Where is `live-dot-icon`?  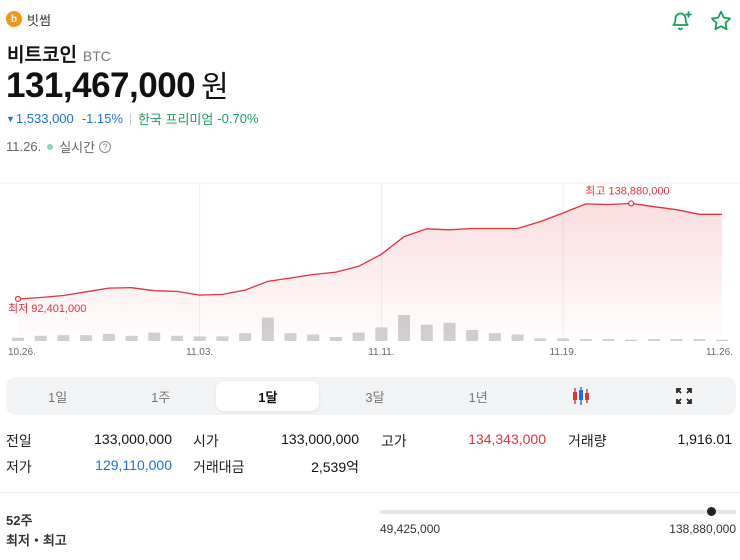
live-dot-icon is located at coordinates (50, 146).